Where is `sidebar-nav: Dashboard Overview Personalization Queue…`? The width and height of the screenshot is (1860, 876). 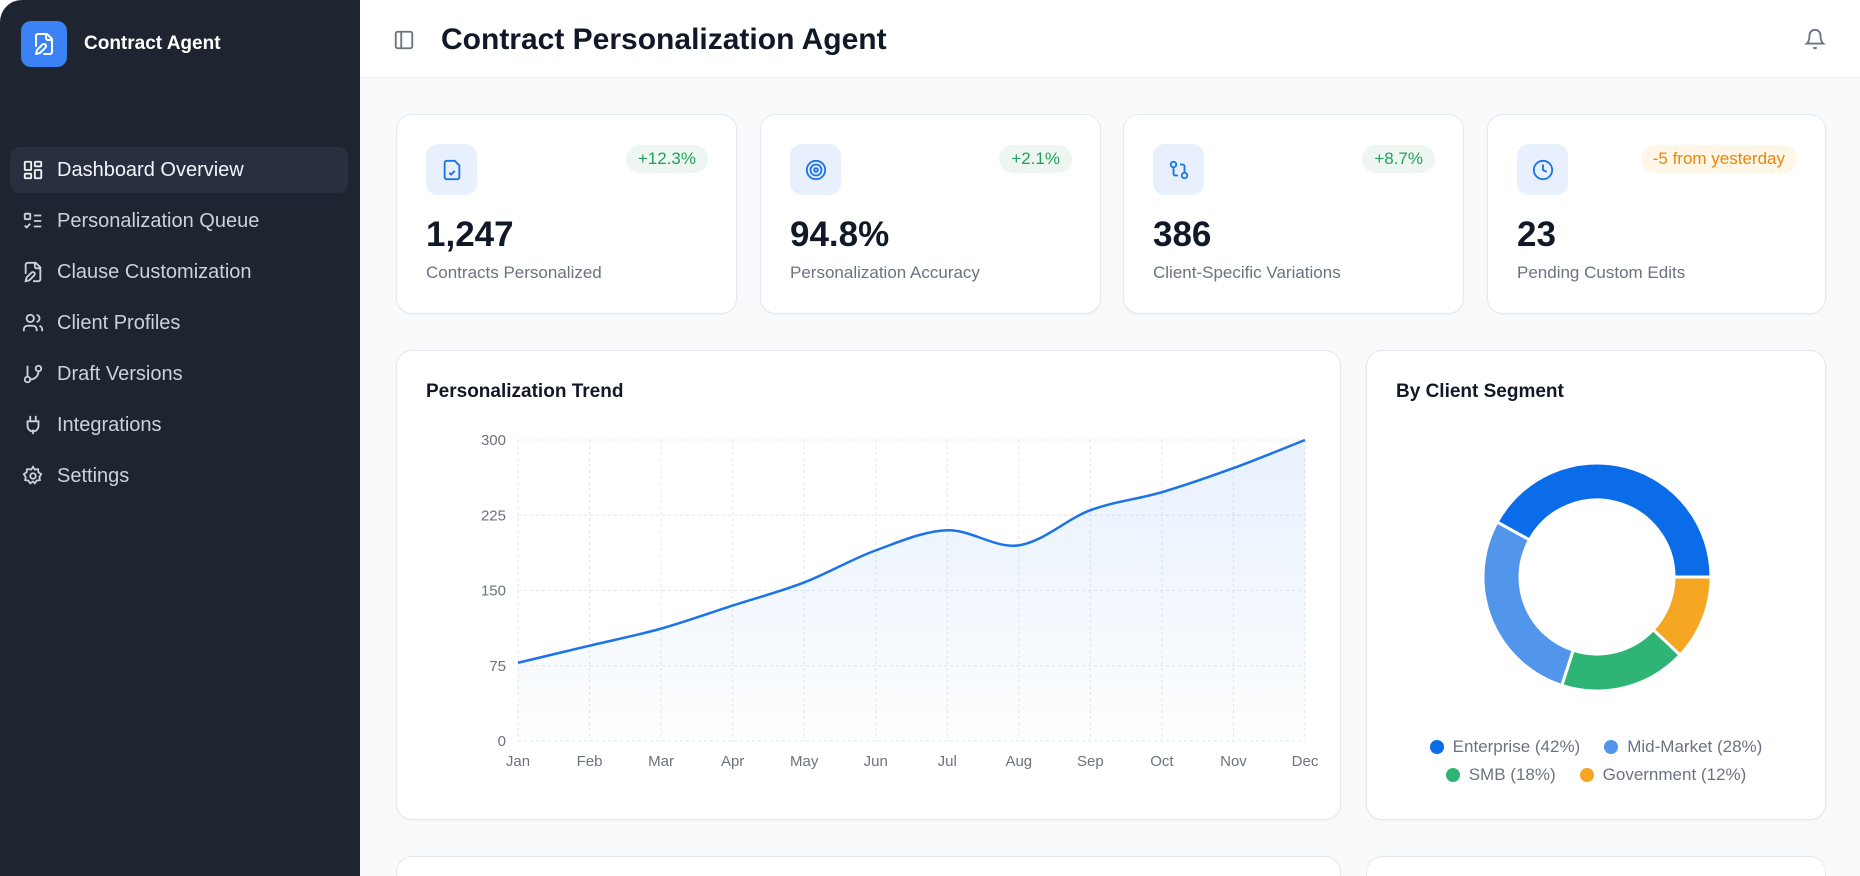
sidebar-nav: Dashboard Overview Personalization Queue… is located at coordinates (179, 325).